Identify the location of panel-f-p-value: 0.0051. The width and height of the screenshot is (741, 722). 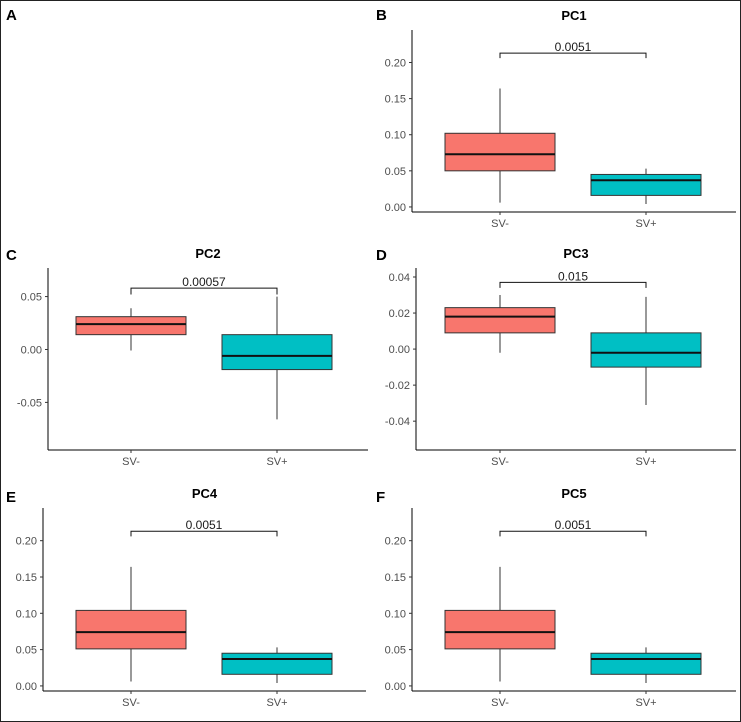
(573, 525).